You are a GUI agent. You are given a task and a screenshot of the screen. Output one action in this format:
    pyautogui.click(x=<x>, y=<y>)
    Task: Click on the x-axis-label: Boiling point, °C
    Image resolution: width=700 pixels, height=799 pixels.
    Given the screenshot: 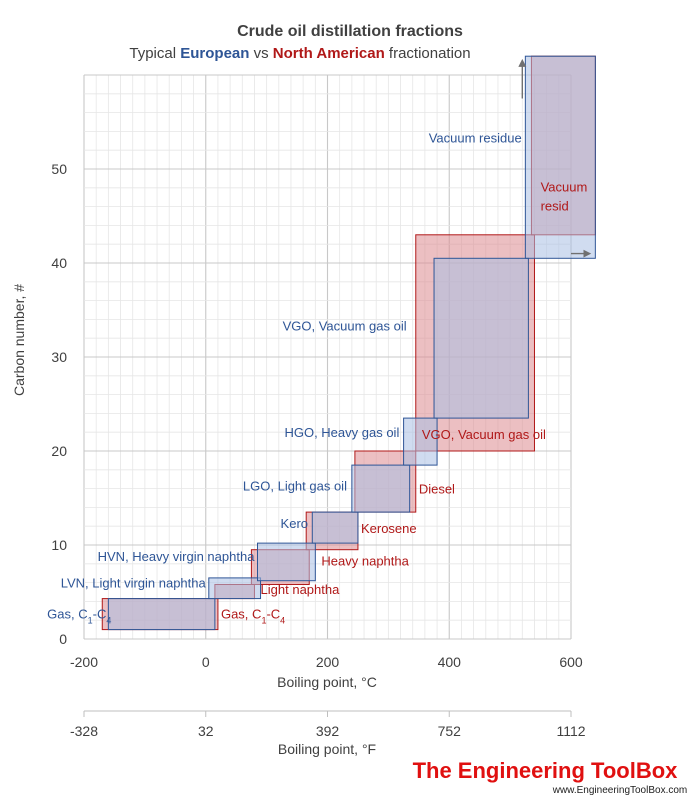 What is the action you would take?
    pyautogui.click(x=327, y=682)
    